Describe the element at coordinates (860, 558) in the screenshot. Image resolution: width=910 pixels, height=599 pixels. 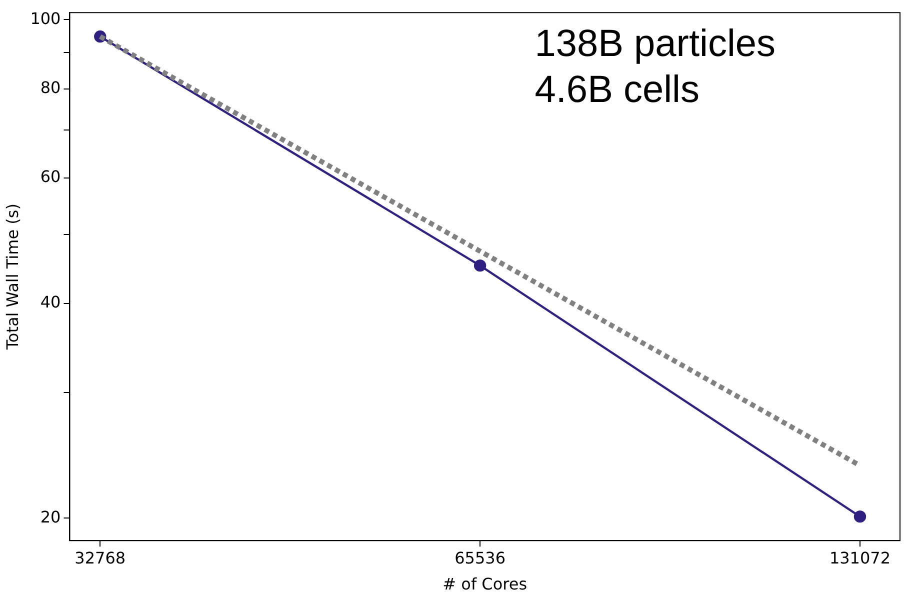
I see `x-tick-label: 131072` at that location.